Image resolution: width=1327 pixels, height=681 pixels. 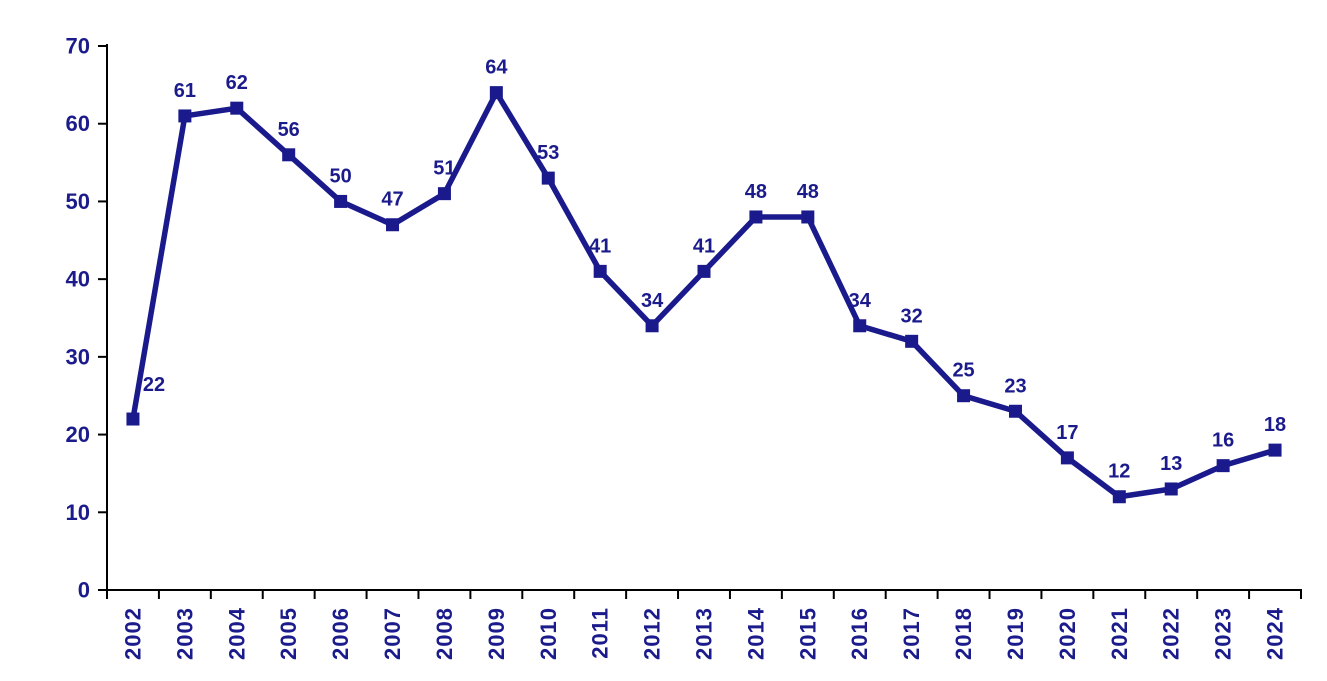 What do you see at coordinates (392, 633) in the screenshot?
I see `x-axis-label: 2007` at bounding box center [392, 633].